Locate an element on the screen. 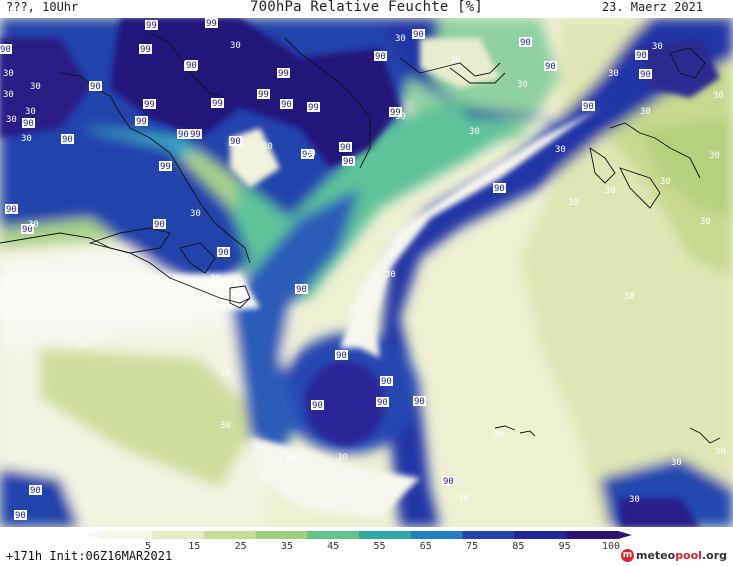 The width and height of the screenshot is (733, 566). colorbar-tick-label: 75 is located at coordinates (472, 546).